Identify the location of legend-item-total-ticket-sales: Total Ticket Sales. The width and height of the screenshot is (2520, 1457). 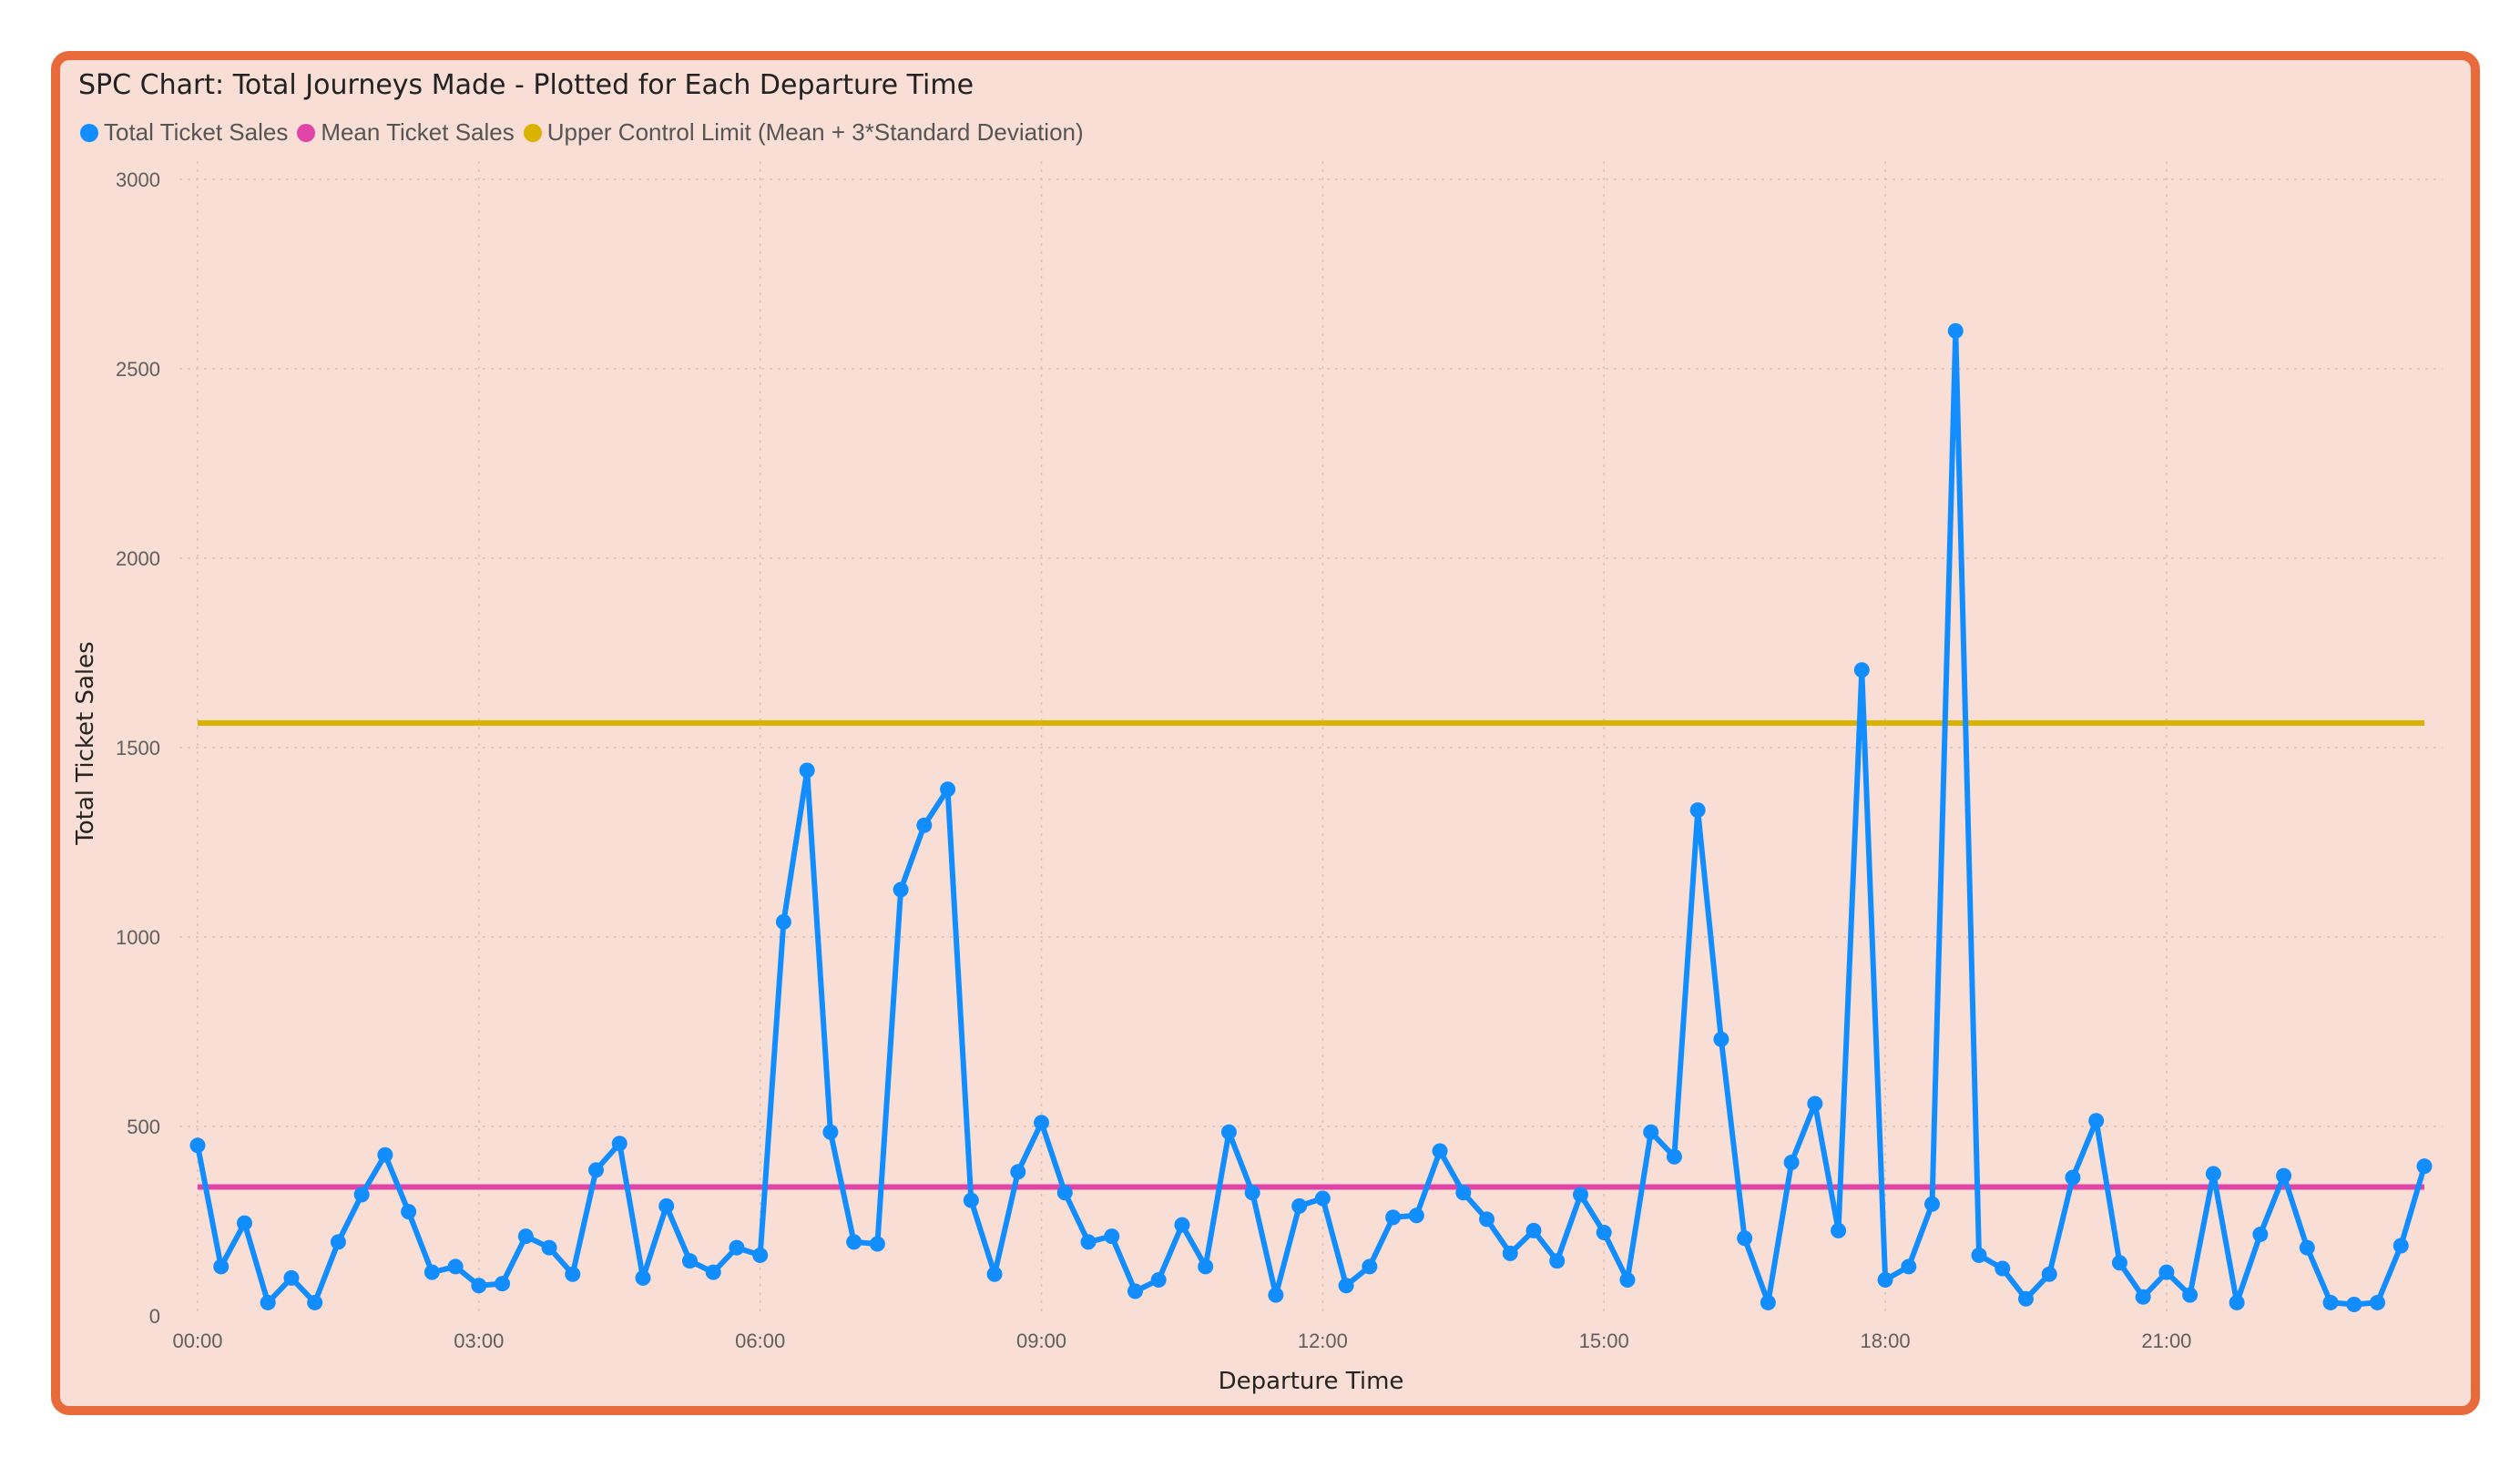
(184, 133).